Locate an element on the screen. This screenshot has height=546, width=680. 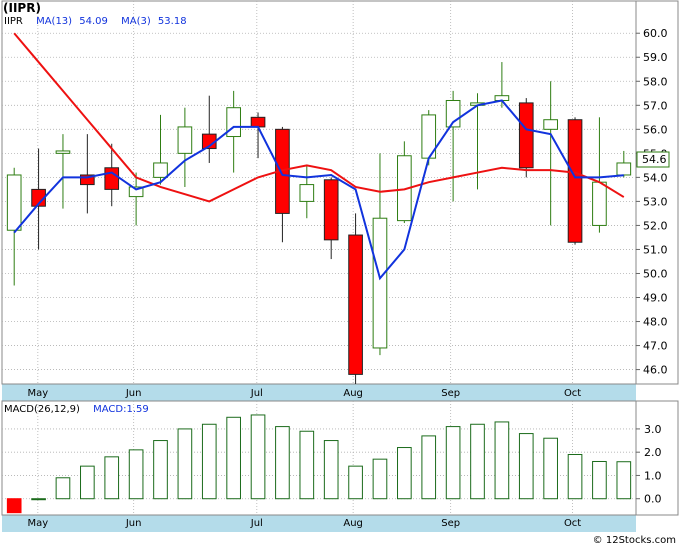
price-tick-label: 50.0 is located at coordinates (655, 273).